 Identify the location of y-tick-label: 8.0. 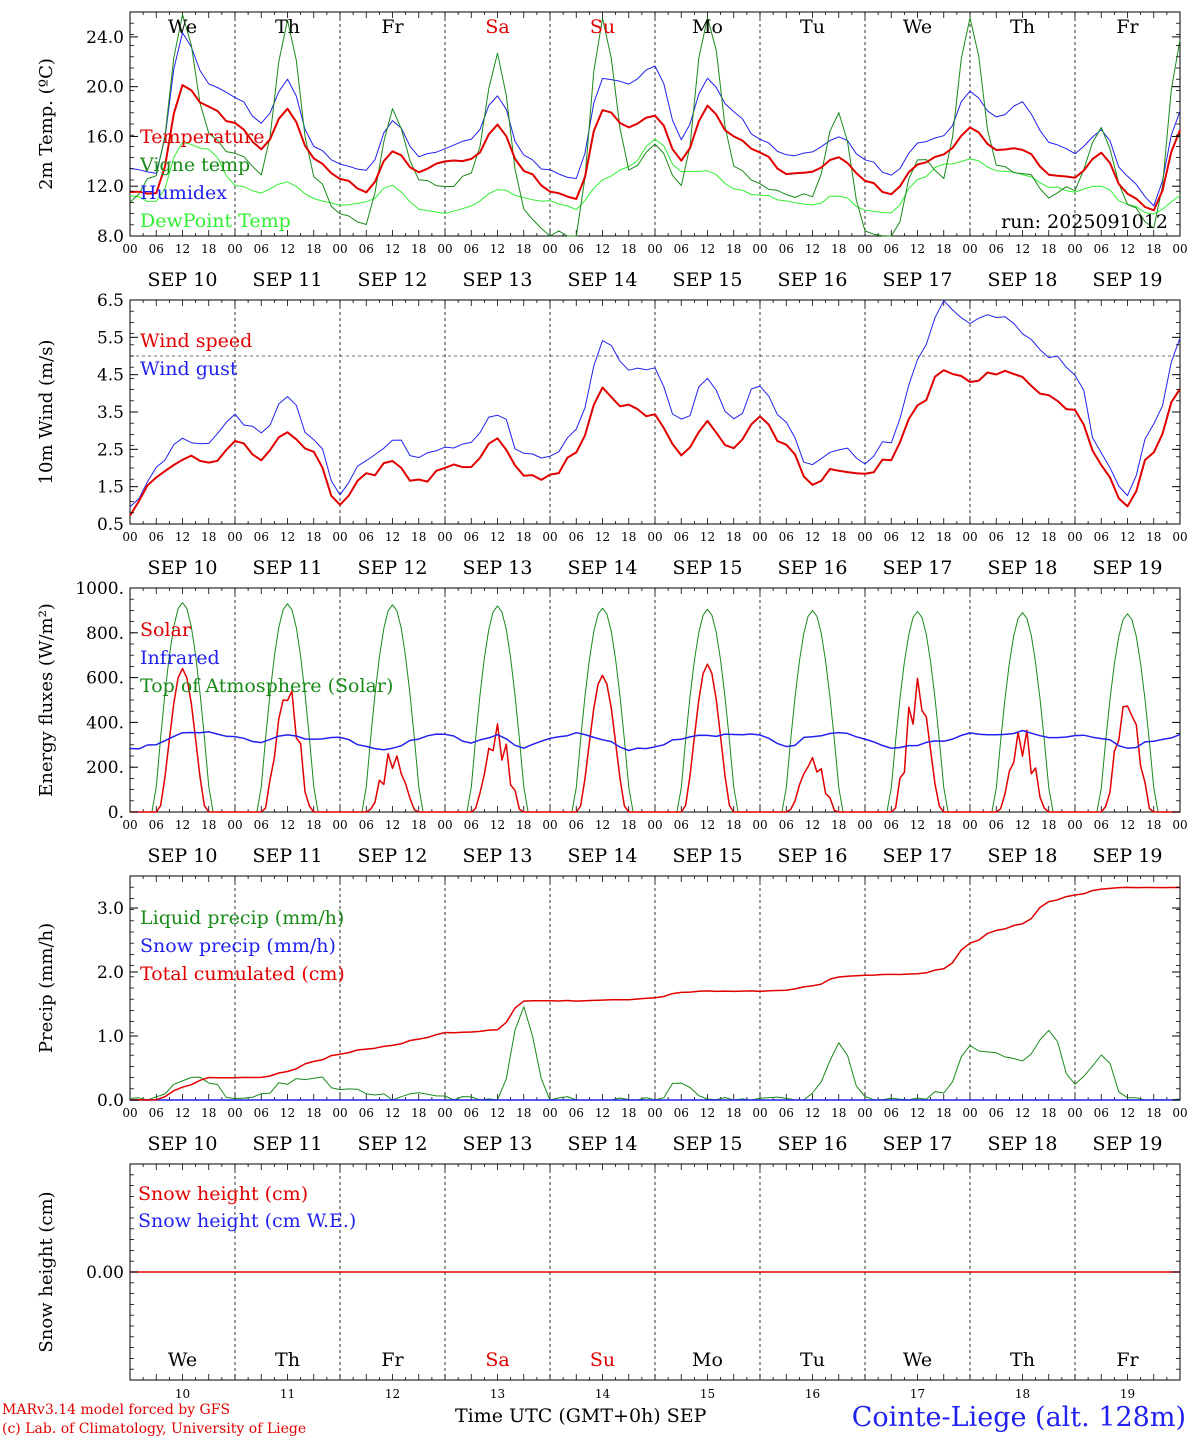
(110, 237).